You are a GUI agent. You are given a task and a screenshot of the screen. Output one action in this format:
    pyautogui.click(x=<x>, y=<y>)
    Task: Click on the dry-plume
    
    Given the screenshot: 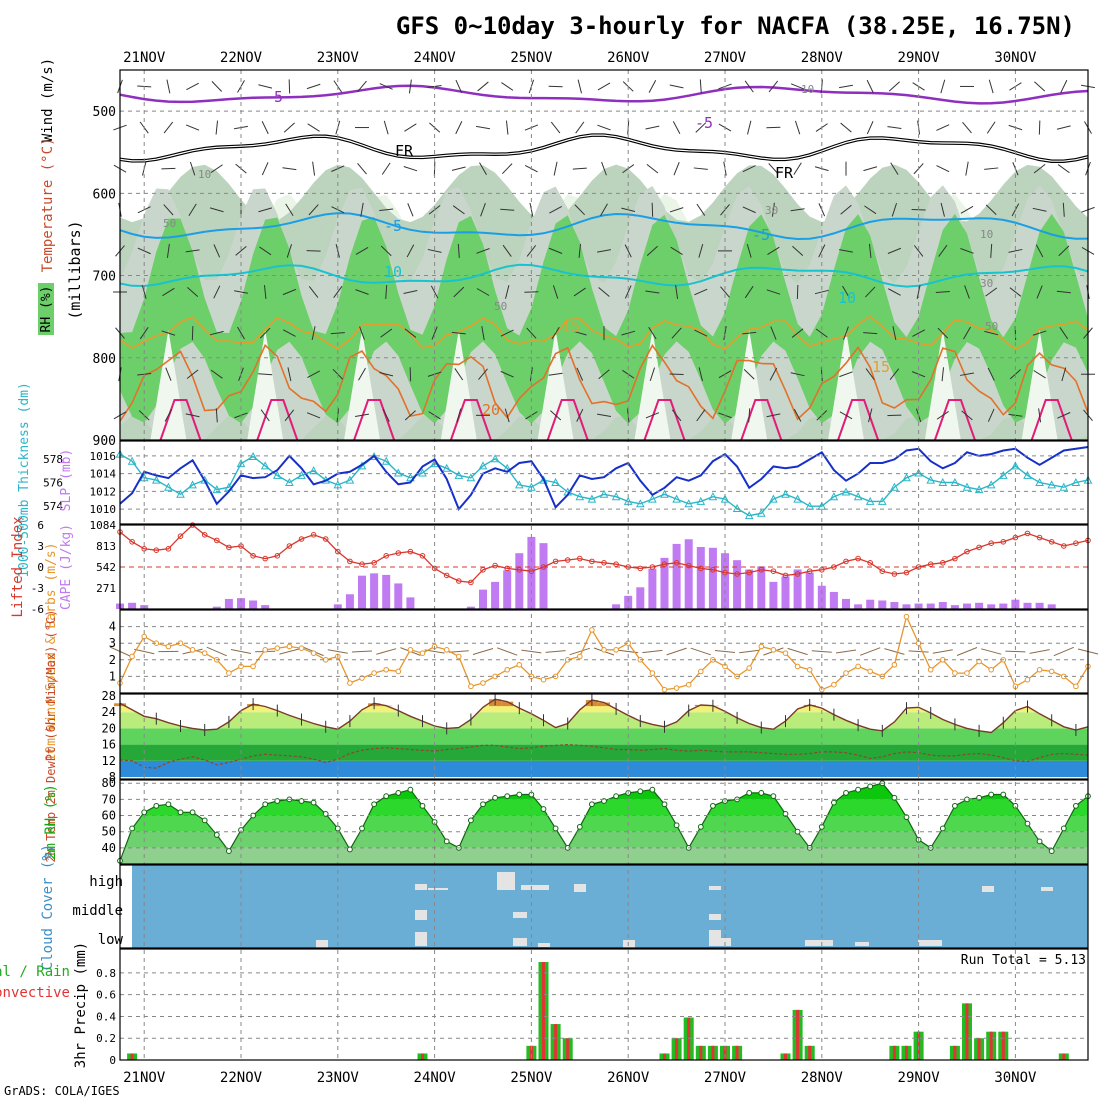 What is the action you would take?
    pyautogui.click(x=362, y=385)
    